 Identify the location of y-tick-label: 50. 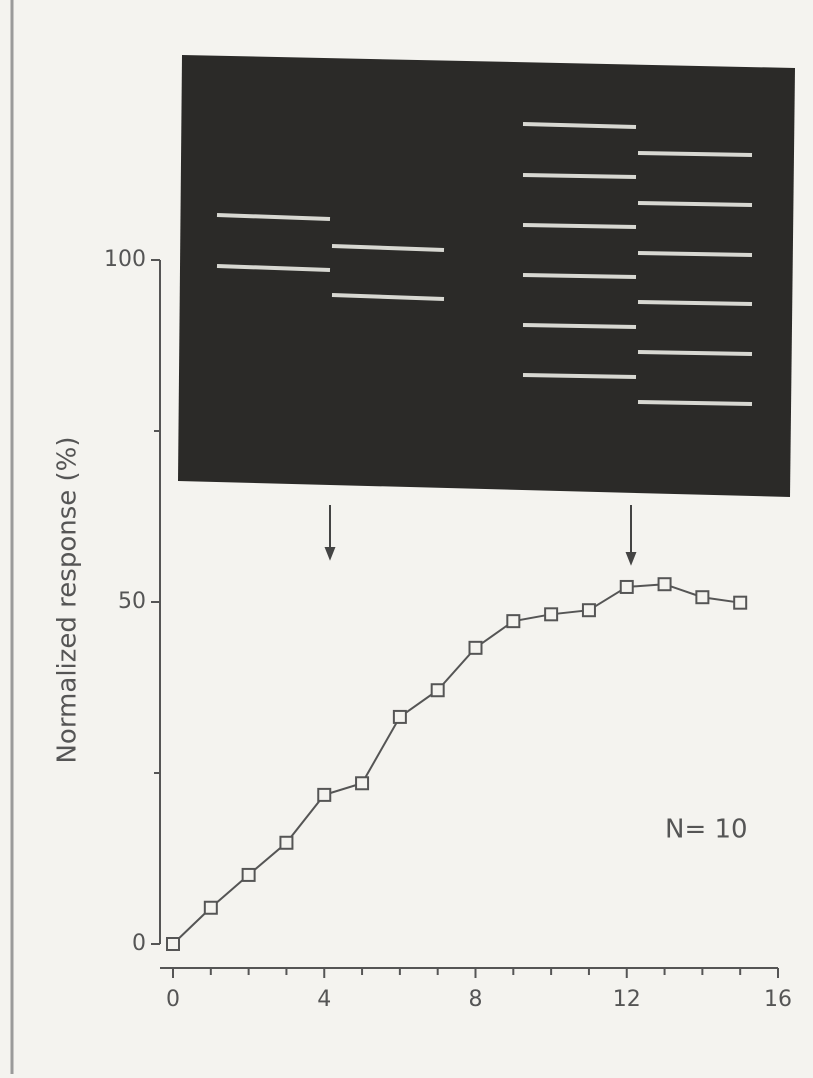
(132, 601).